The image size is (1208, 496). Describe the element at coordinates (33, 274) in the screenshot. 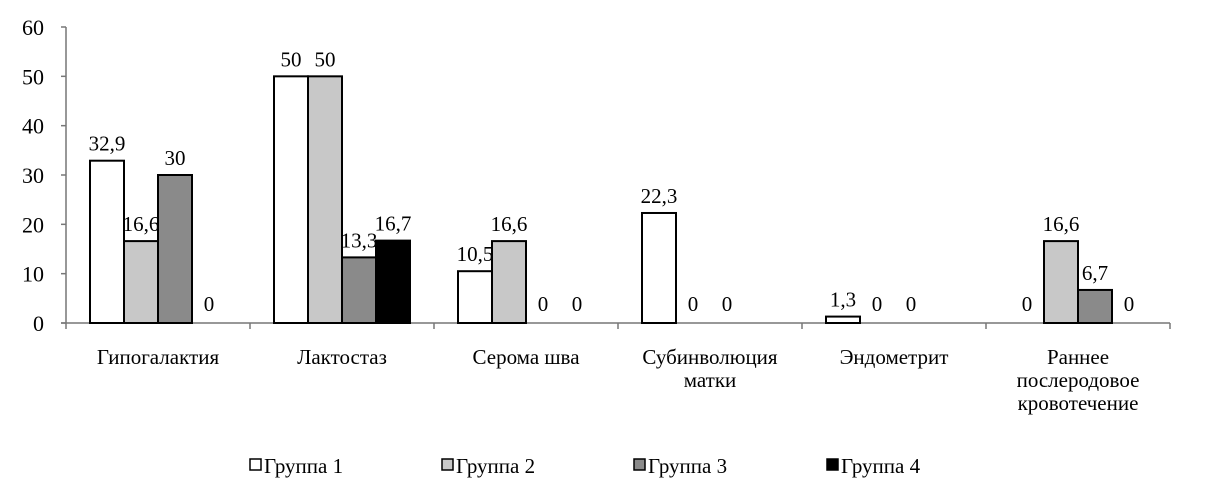

I see `y-tick-label: 10` at that location.